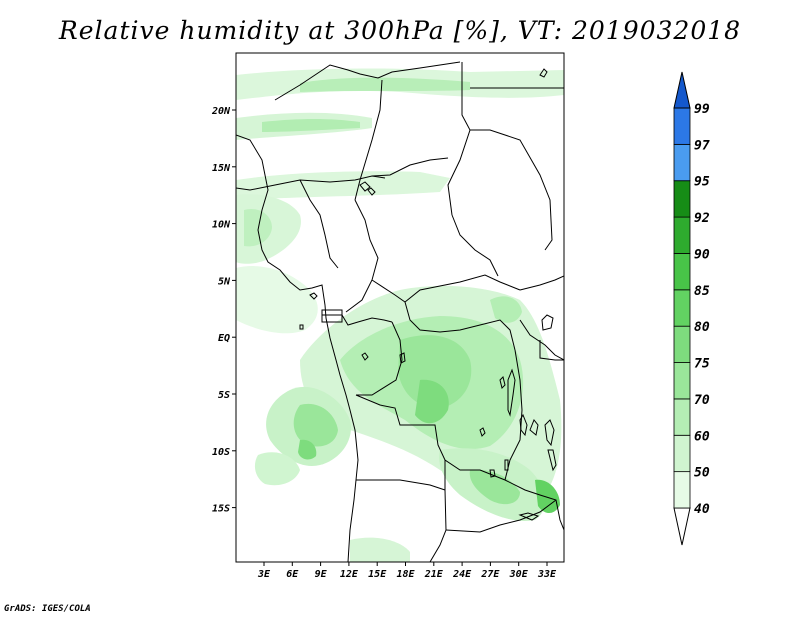 The height and width of the screenshot is (618, 800). Describe the element at coordinates (519, 574) in the screenshot. I see `lon-tick-label: 30E` at that location.